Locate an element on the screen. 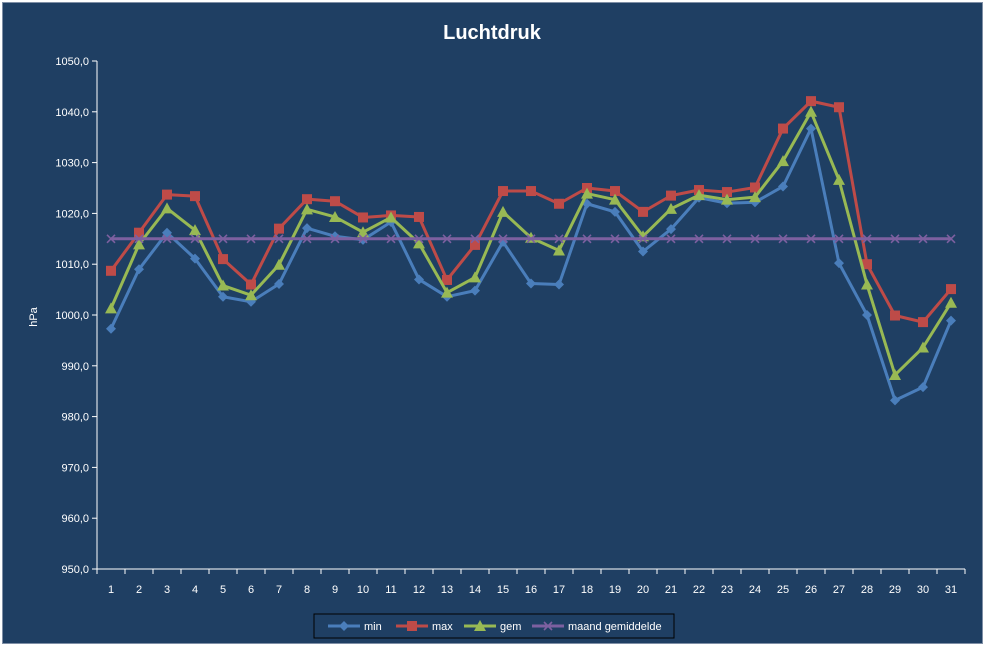 The width and height of the screenshot is (987, 648). y-tick-label: 980,0 is located at coordinates (75, 418).